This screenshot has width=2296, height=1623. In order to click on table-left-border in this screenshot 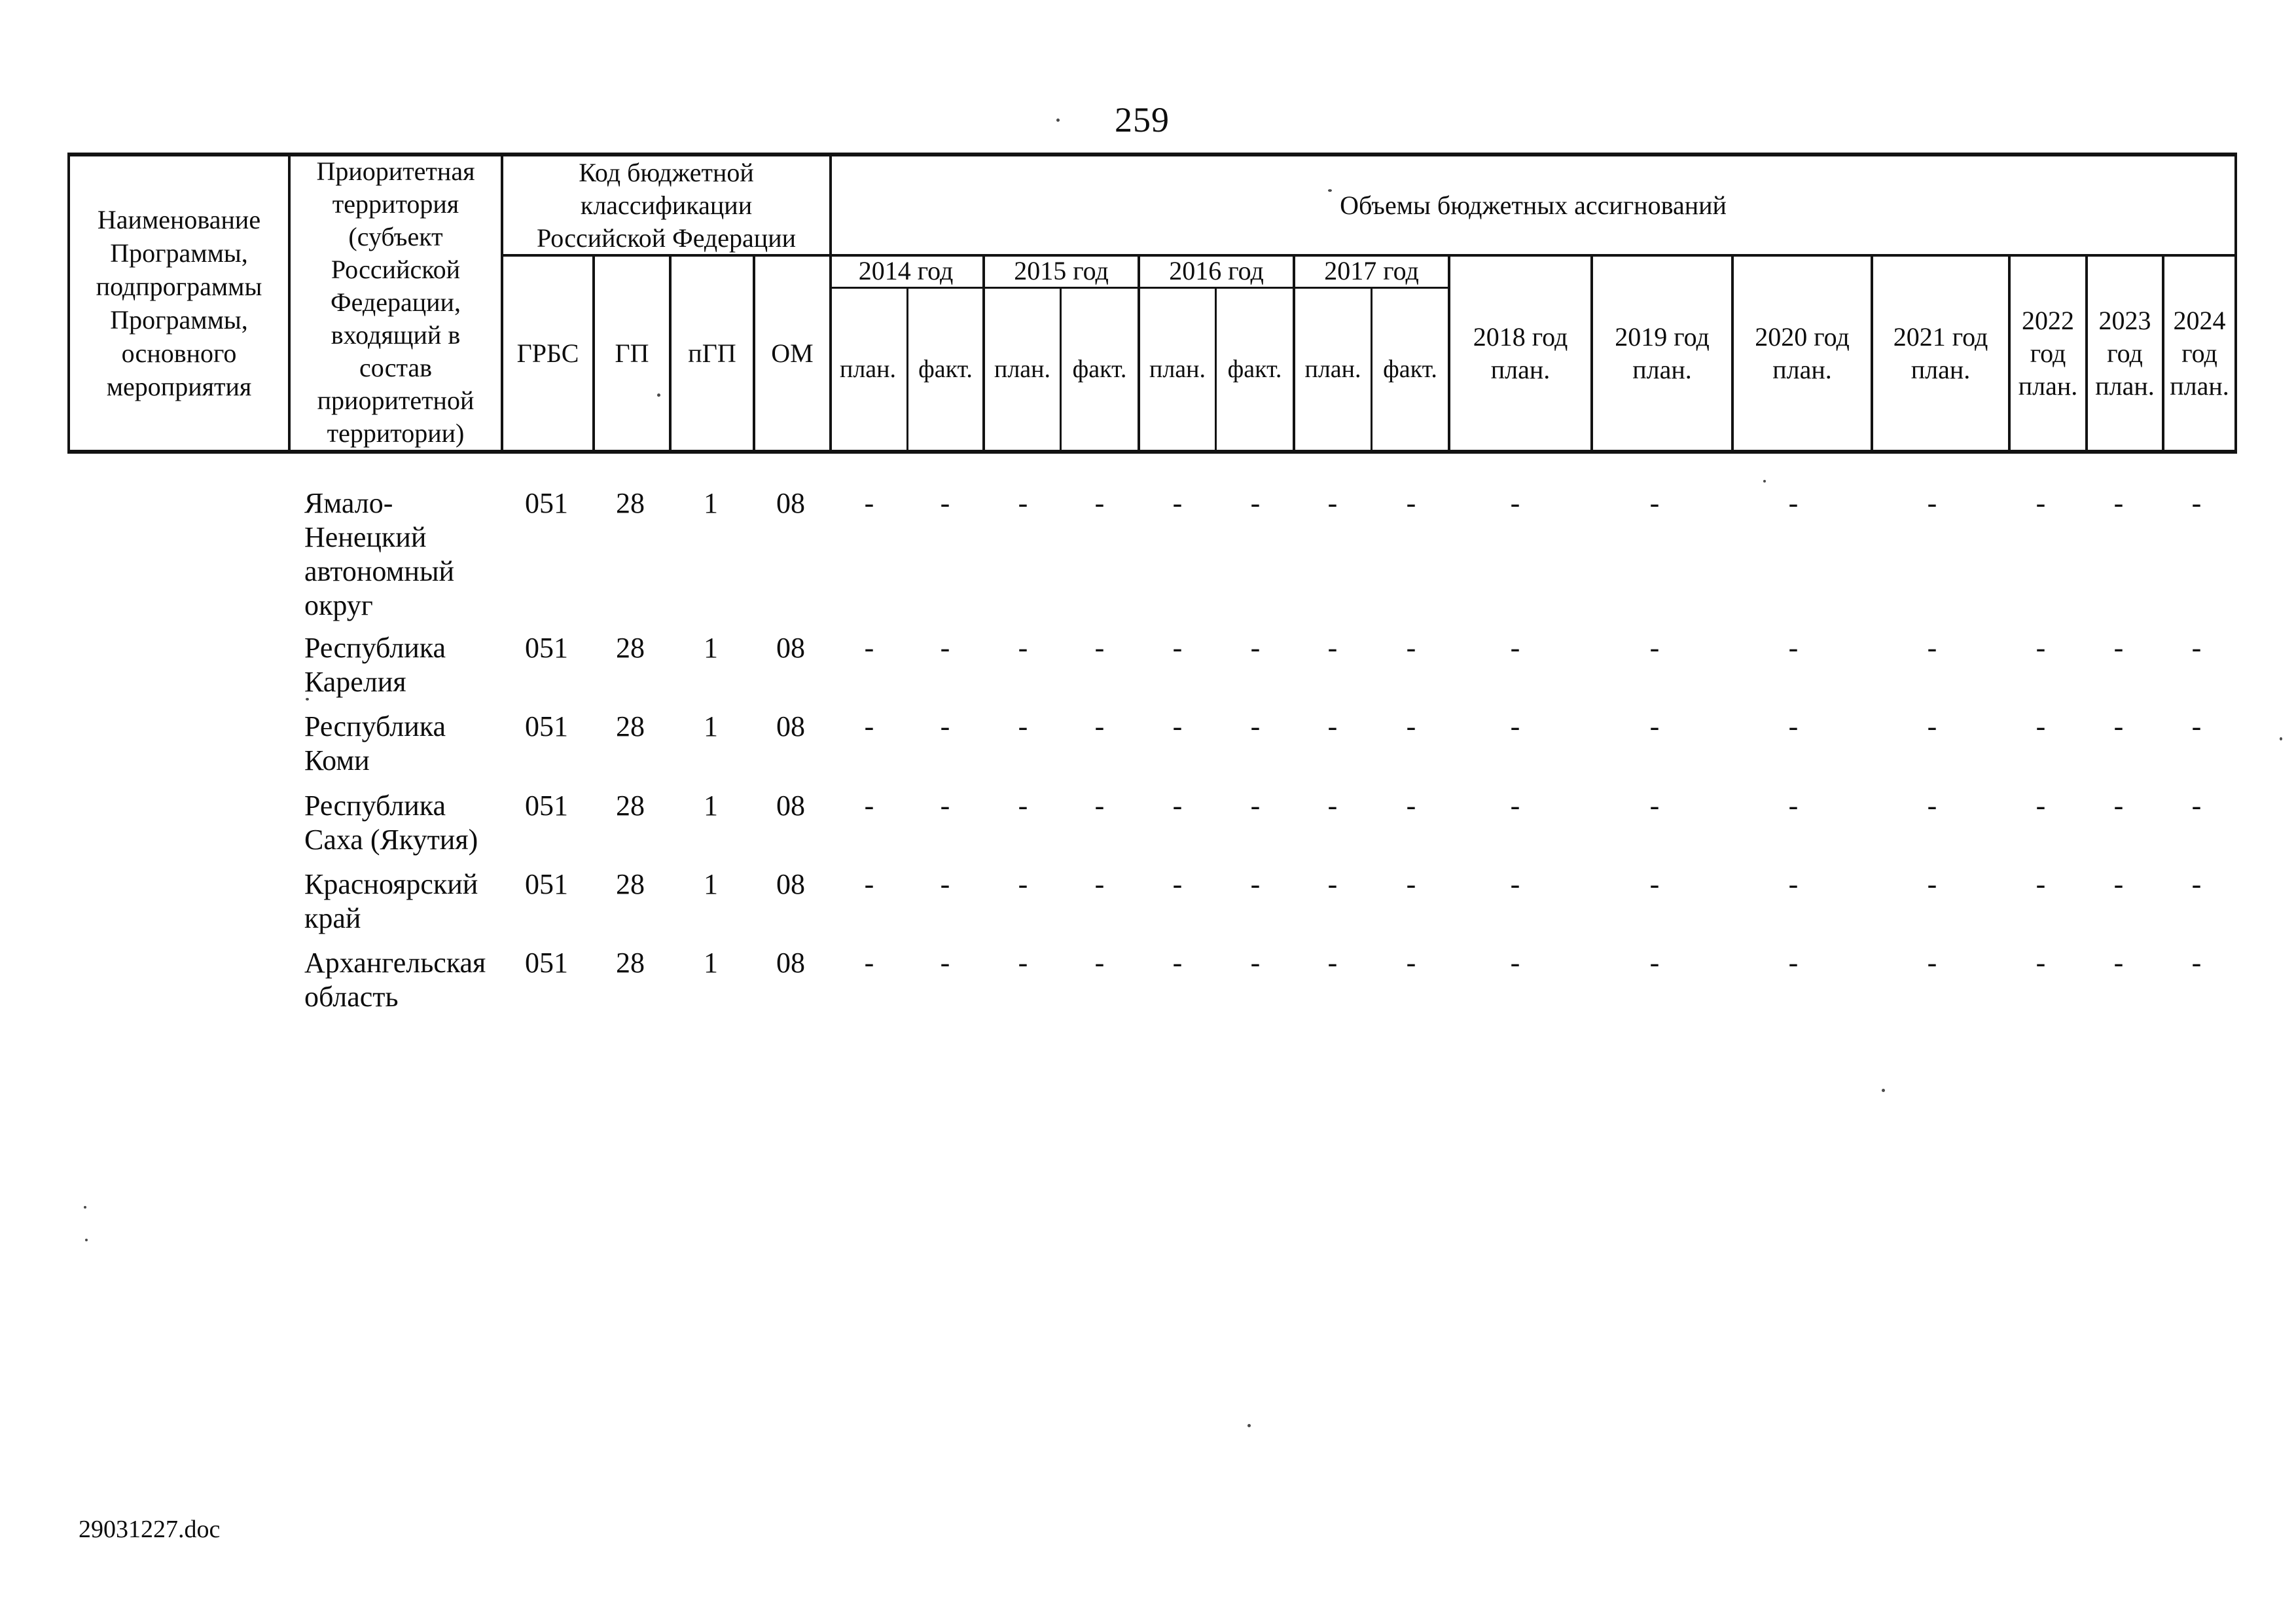, I will do `click(68, 302)`.